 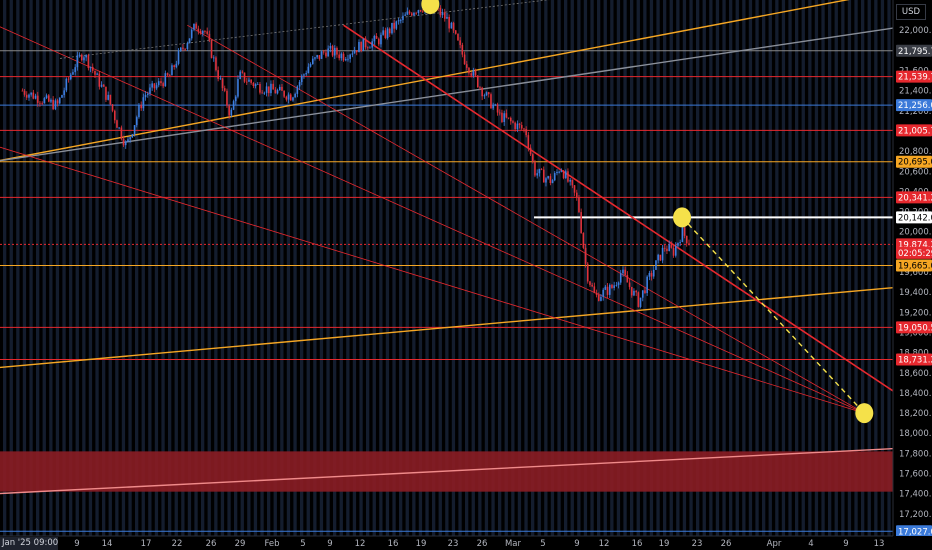 I want to click on price-tick-label: 19,200.00, so click(x=915, y=313).